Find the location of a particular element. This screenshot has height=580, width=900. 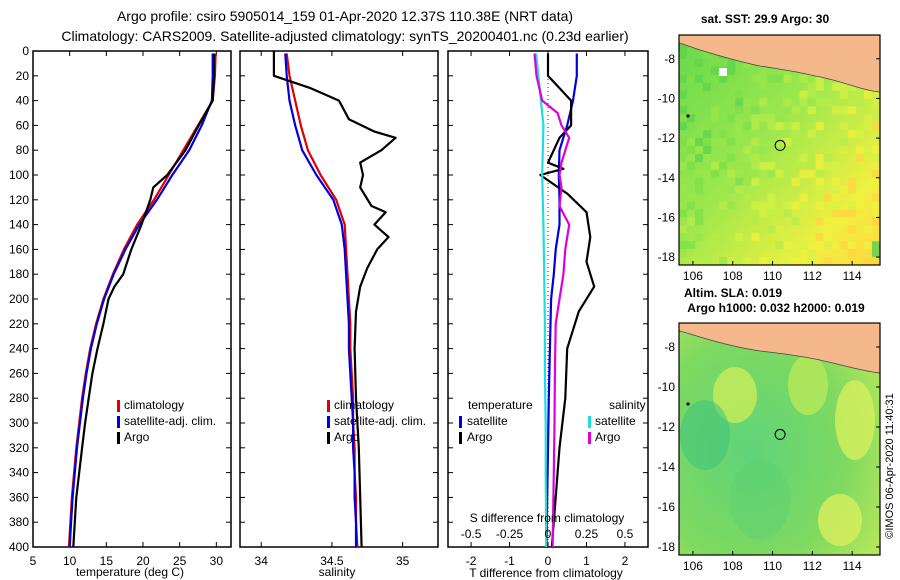

legend-label-t-satellite: satellite is located at coordinates (487, 421).